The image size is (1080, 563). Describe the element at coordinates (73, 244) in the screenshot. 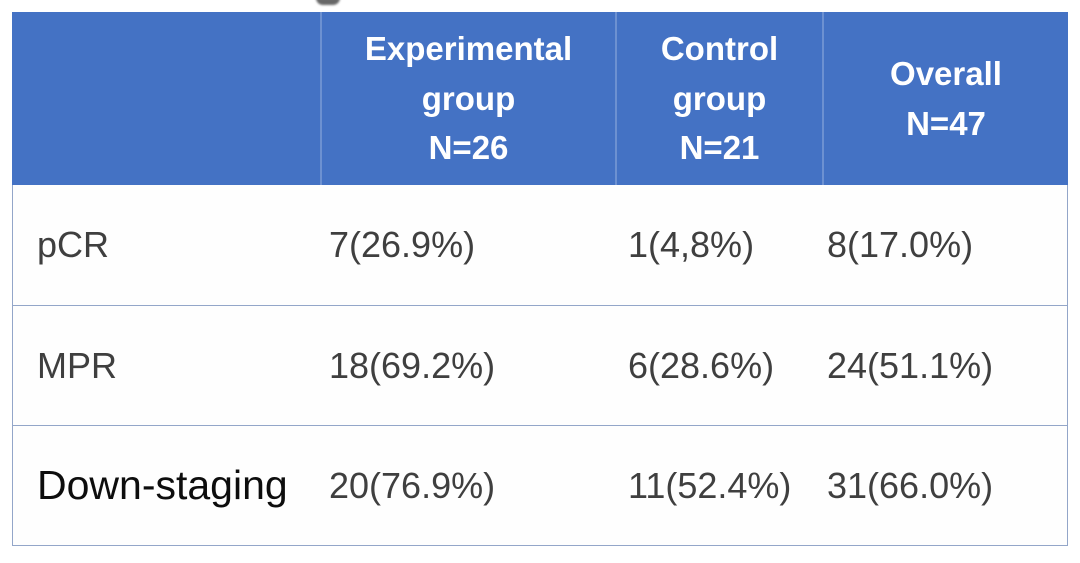

I see `row-label-pcr: pCR` at that location.